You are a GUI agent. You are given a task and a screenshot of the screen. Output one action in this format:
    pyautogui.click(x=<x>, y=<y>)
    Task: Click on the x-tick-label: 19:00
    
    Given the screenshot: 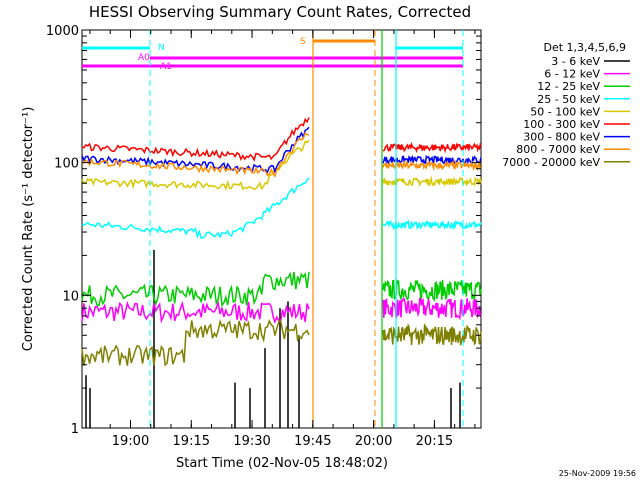 What is the action you would take?
    pyautogui.click(x=130, y=441)
    